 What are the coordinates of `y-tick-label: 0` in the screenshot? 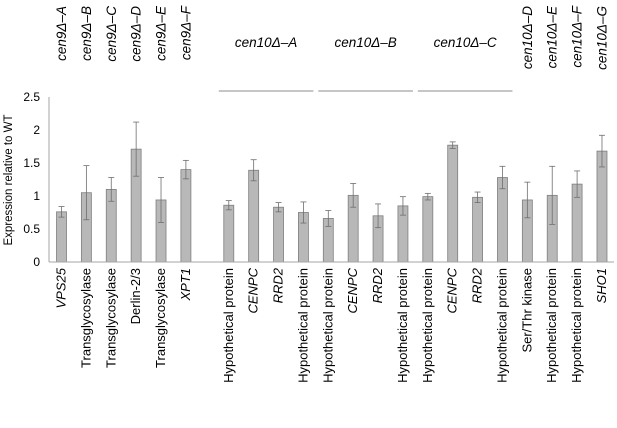 It's located at (36, 262).